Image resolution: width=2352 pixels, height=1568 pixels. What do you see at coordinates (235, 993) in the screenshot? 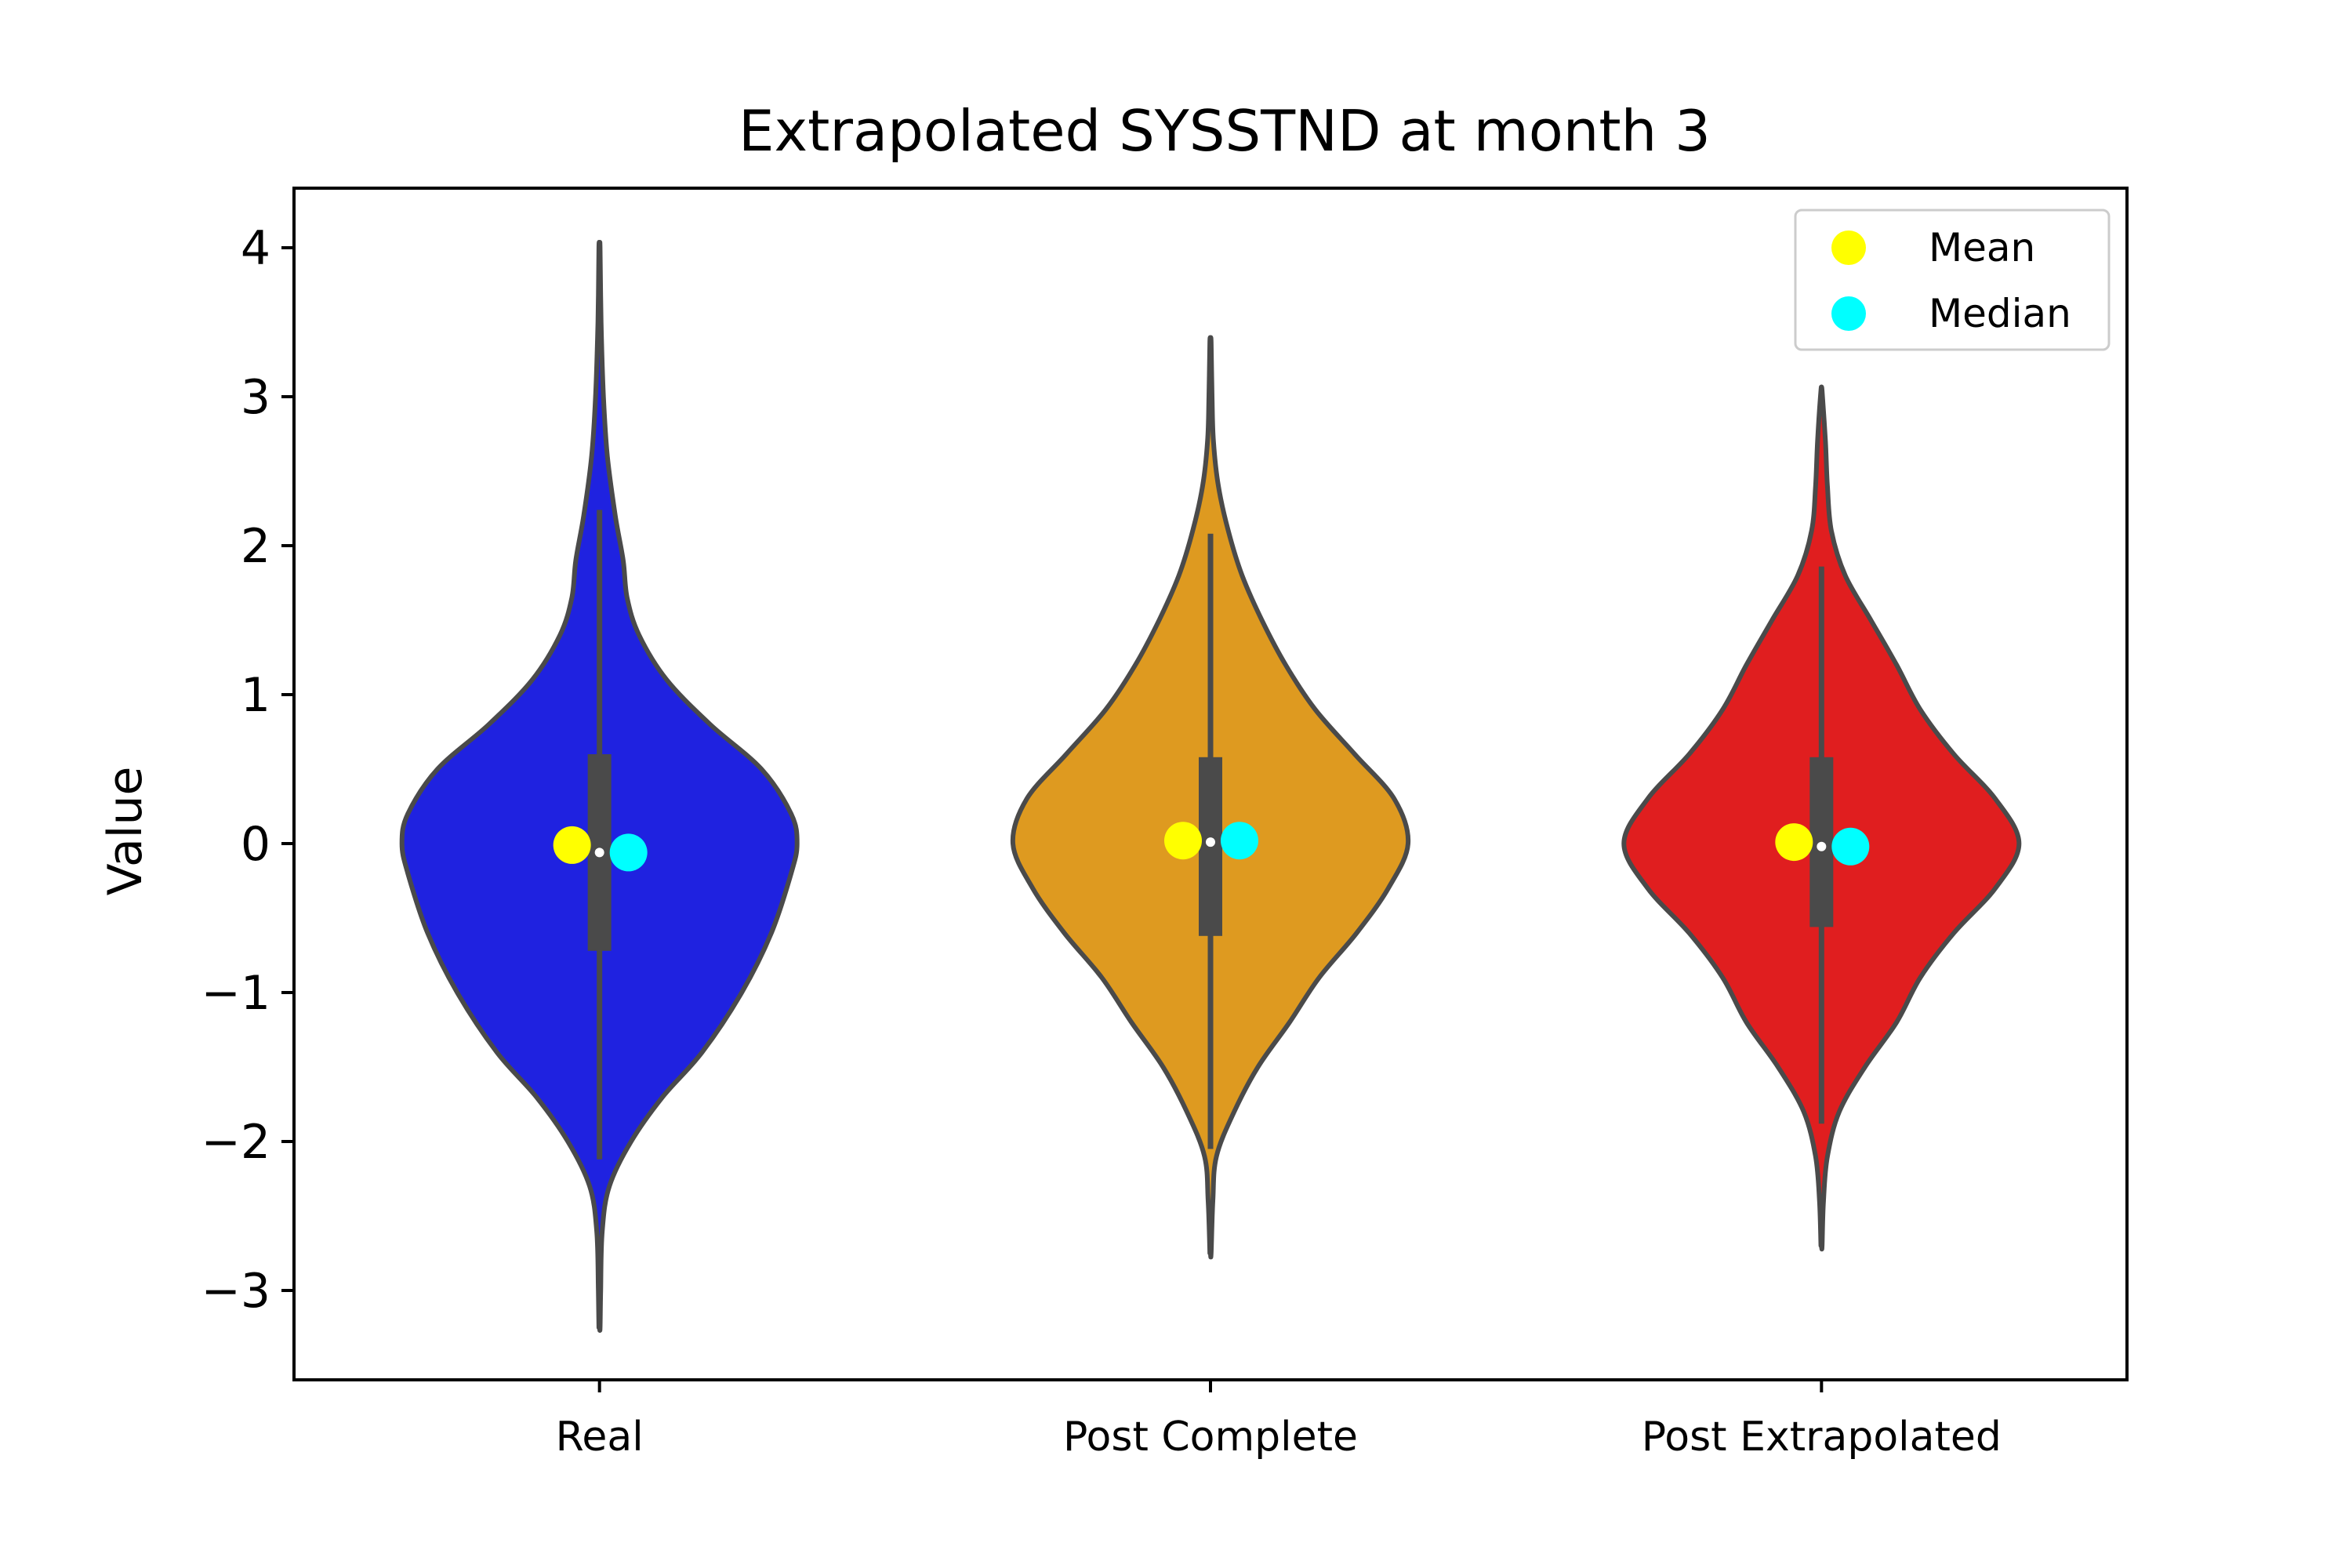
I see `y-tick-label: −1` at bounding box center [235, 993].